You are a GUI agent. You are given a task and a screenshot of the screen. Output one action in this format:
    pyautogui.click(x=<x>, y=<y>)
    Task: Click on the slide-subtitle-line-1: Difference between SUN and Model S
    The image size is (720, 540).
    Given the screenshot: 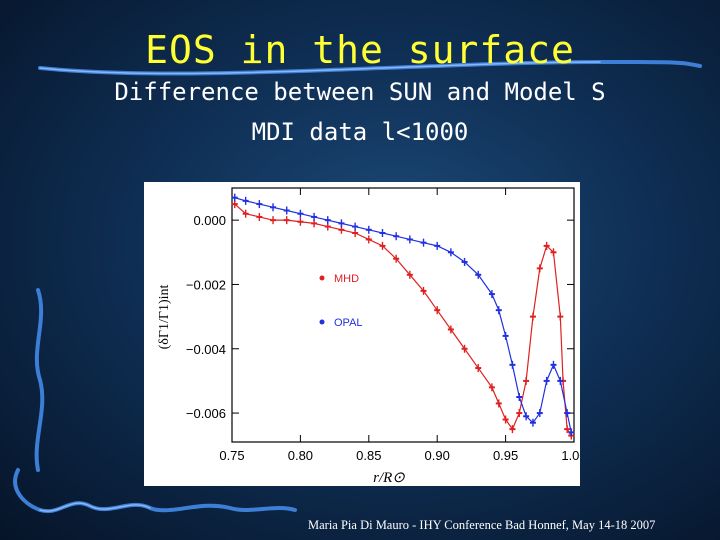 What is the action you would take?
    pyautogui.click(x=360, y=92)
    